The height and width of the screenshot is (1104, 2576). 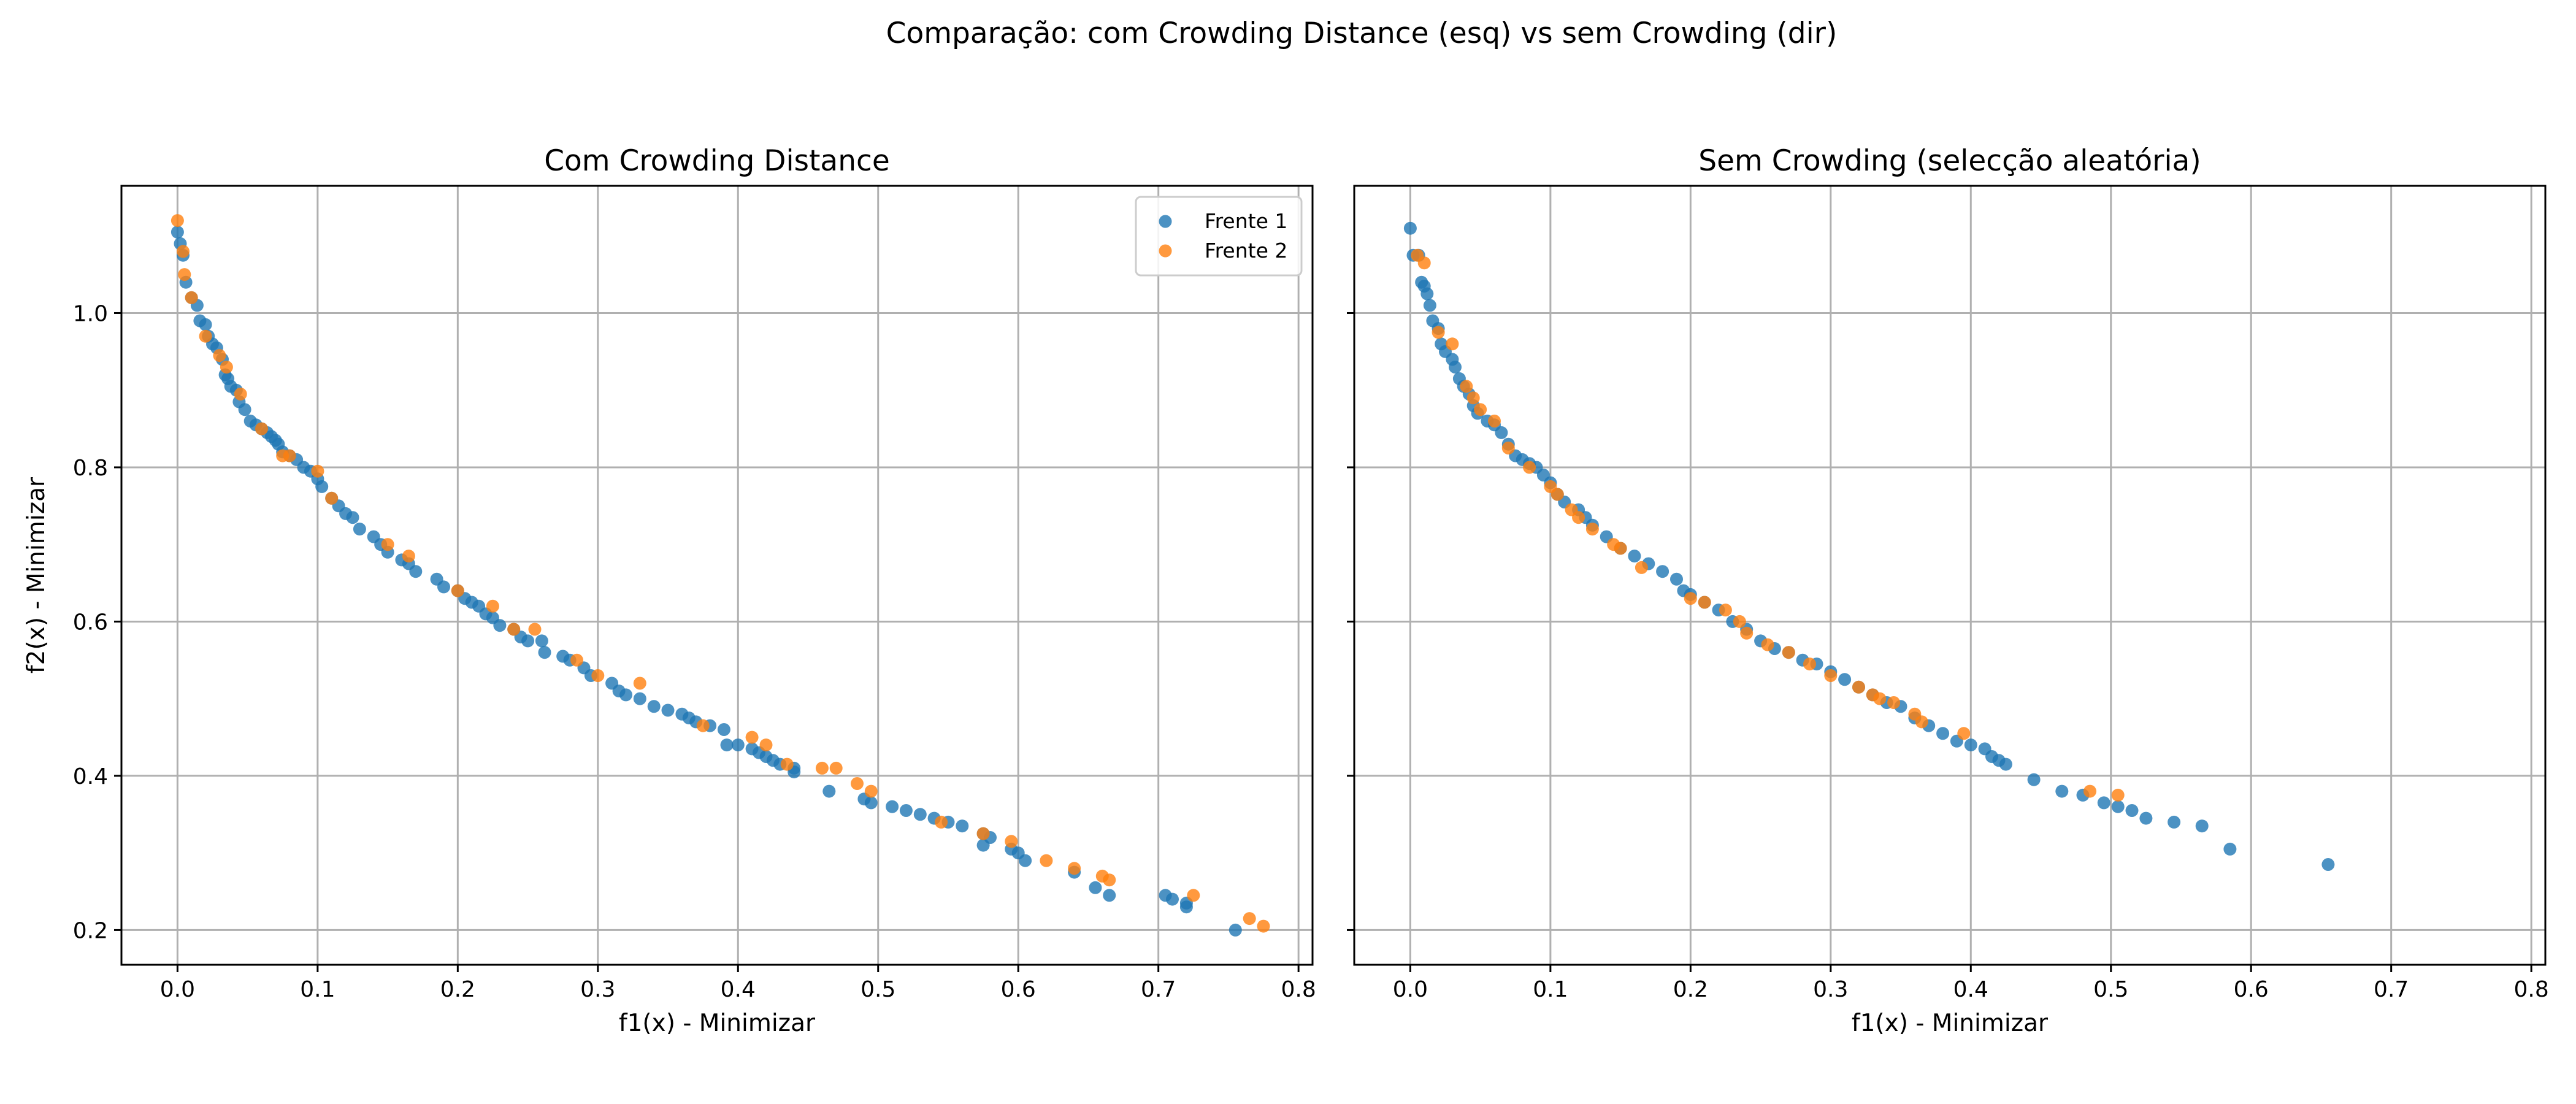 What do you see at coordinates (597, 989) in the screenshot?
I see `left-x-tick-label-3: 0.3` at bounding box center [597, 989].